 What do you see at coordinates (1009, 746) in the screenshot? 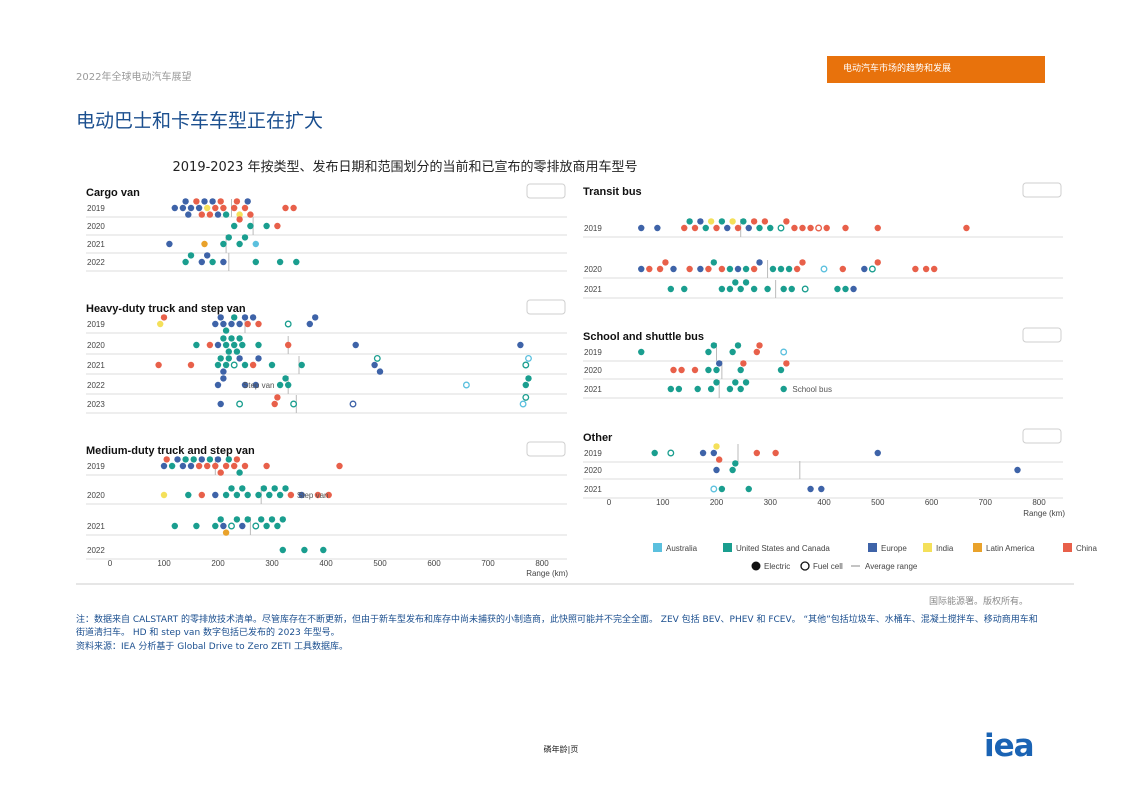
I see `iea-logo: iea` at bounding box center [1009, 746].